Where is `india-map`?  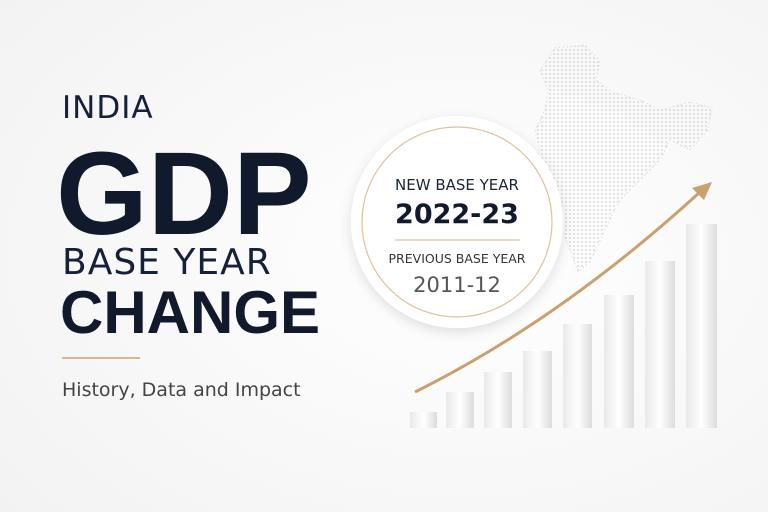 india-map is located at coordinates (620, 158).